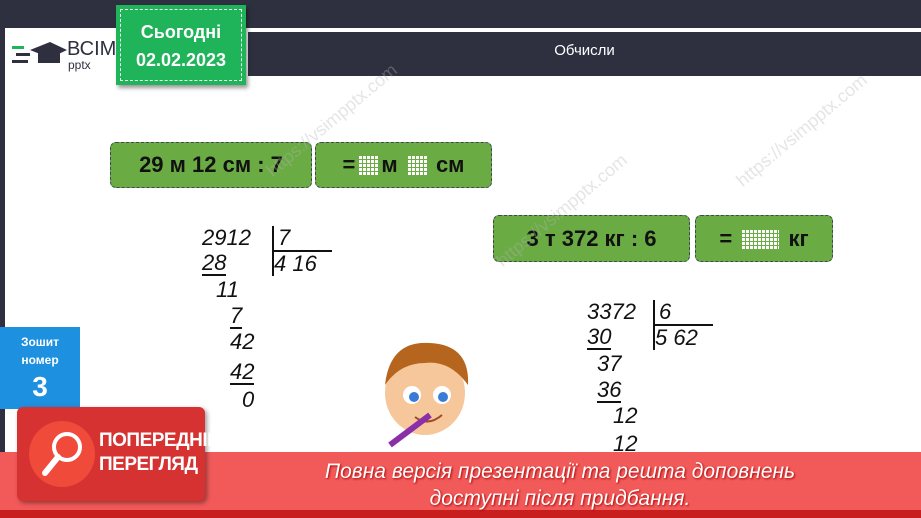  Describe the element at coordinates (655, 385) in the screenshot. I see `long-division-2: 3372 6 5 62 30 37 36 12 12` at that location.